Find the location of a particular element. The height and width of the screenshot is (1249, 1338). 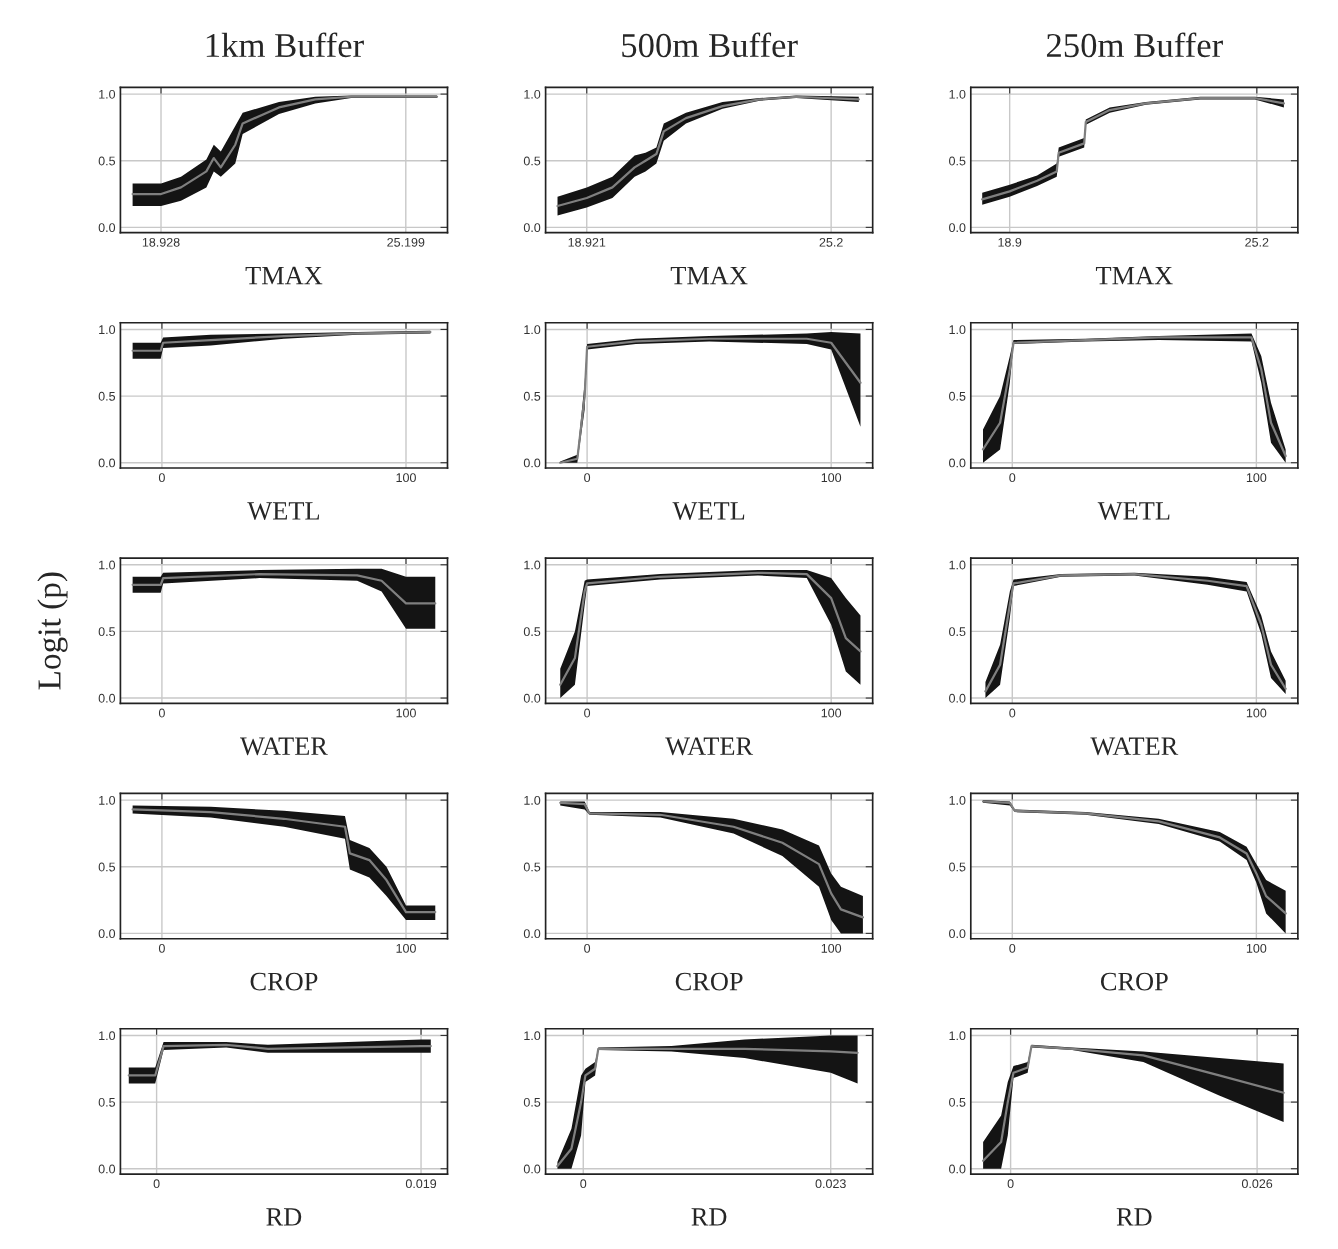

chart-title: 250m Buffer is located at coordinates (1134, 45).